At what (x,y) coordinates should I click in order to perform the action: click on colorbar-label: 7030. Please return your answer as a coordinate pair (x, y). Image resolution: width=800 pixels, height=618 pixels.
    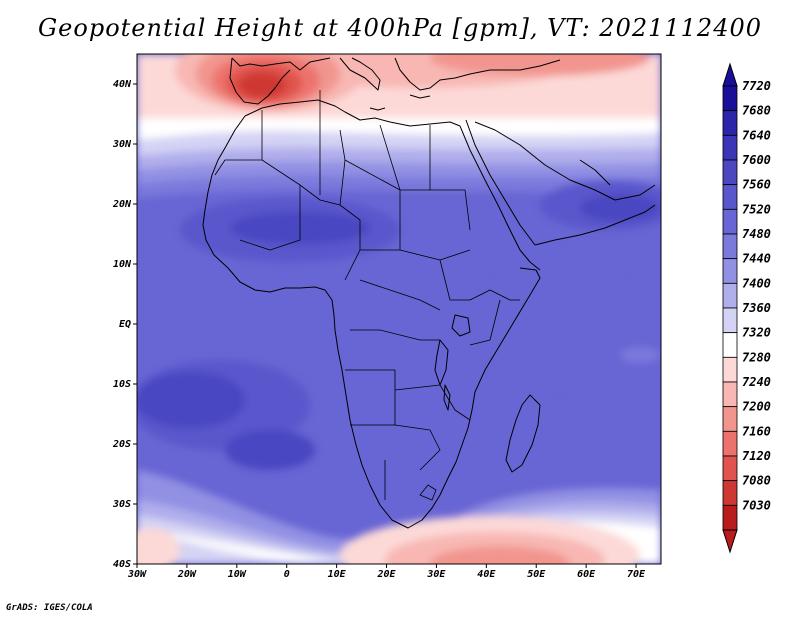
    Looking at the image, I should click on (756, 505).